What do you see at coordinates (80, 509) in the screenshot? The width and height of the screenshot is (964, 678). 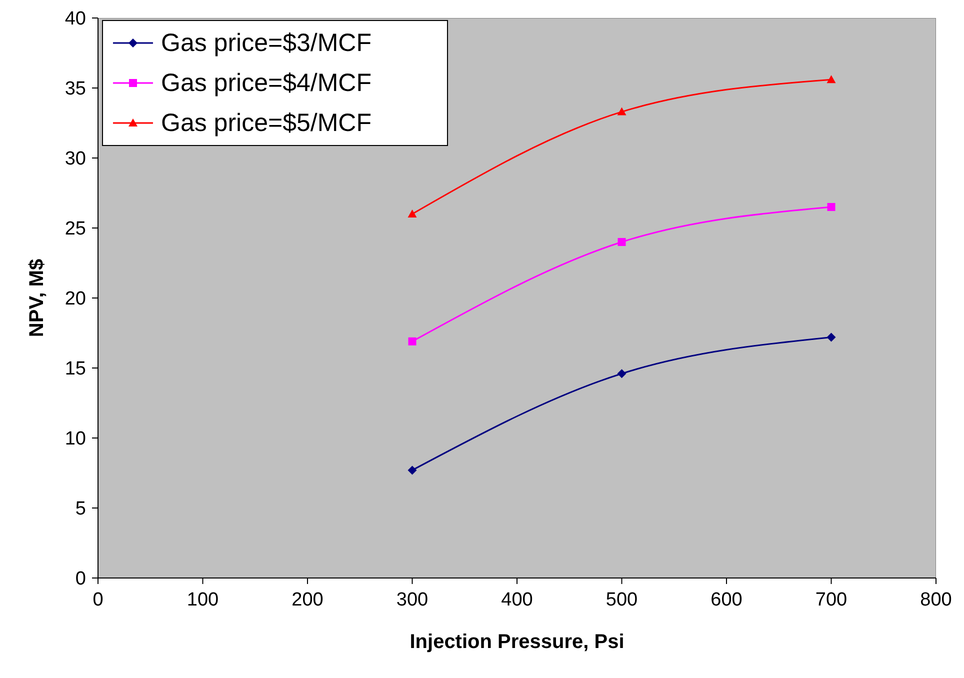 I see `y-tick-label: 5` at bounding box center [80, 509].